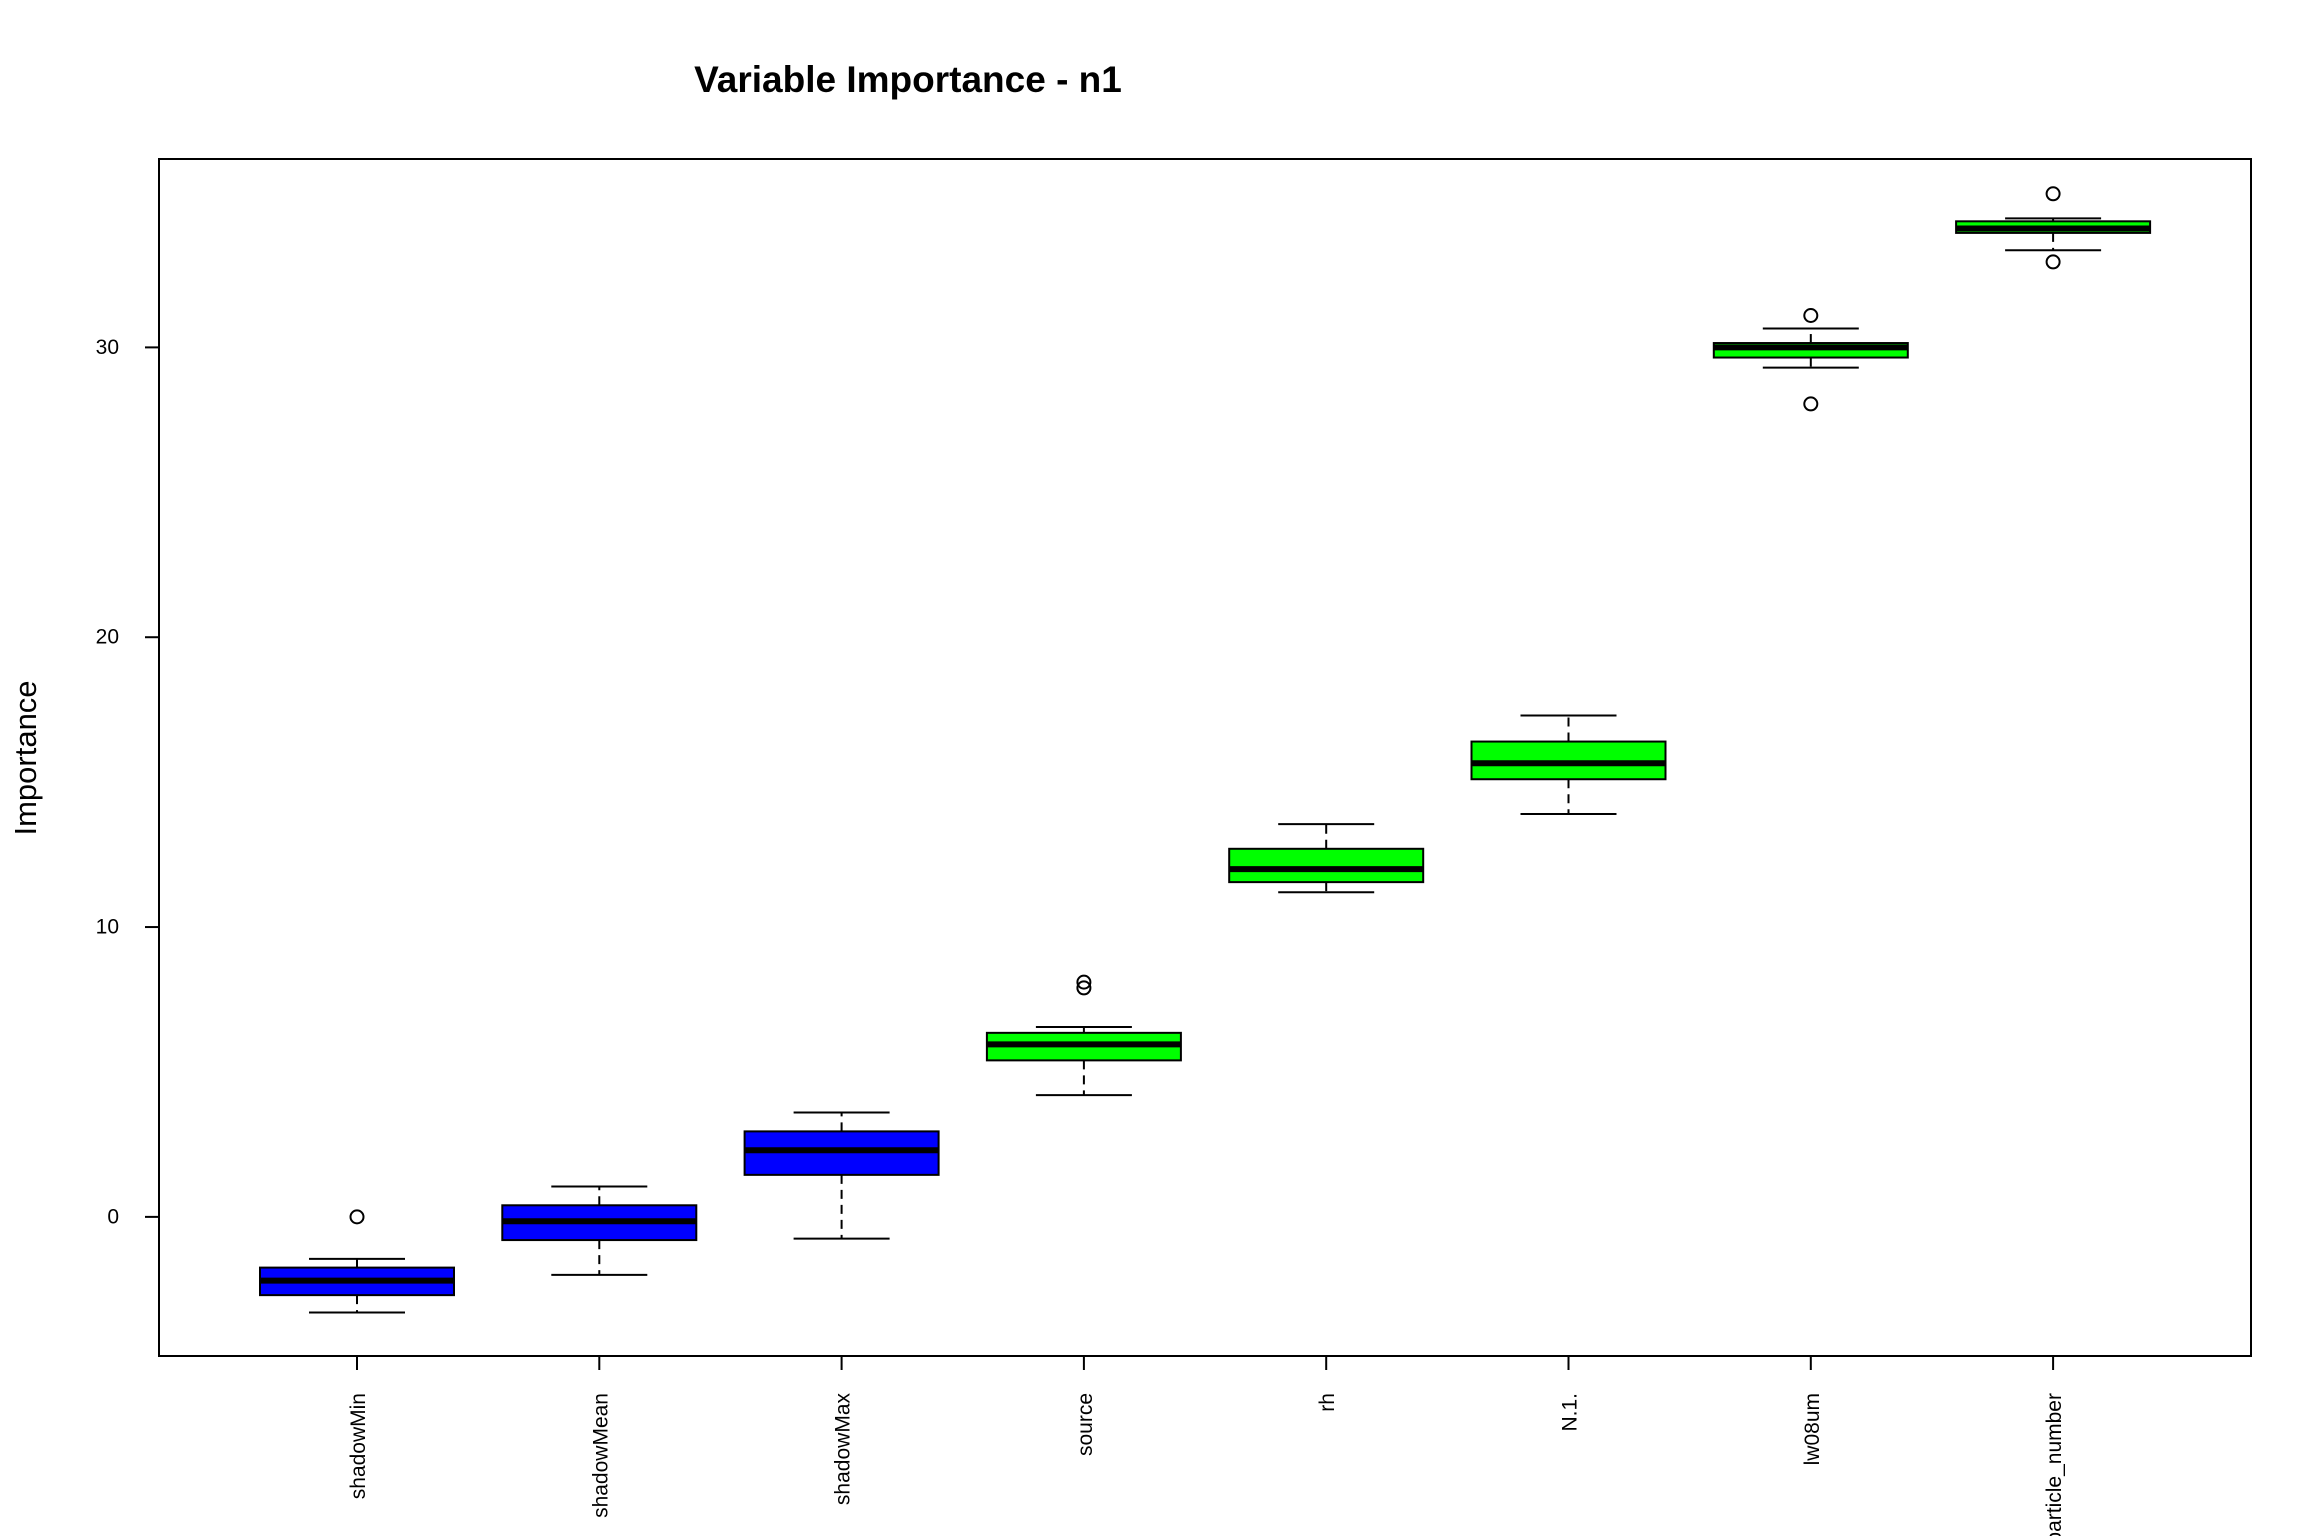  What do you see at coordinates (107, 347) in the screenshot?
I see `y-tick-label: 30` at bounding box center [107, 347].